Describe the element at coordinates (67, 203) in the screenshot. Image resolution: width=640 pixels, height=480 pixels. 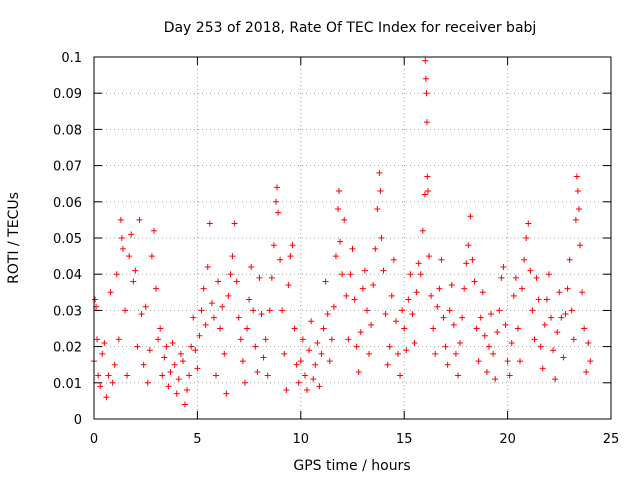
I see `y-tick-label: 0.06` at that location.